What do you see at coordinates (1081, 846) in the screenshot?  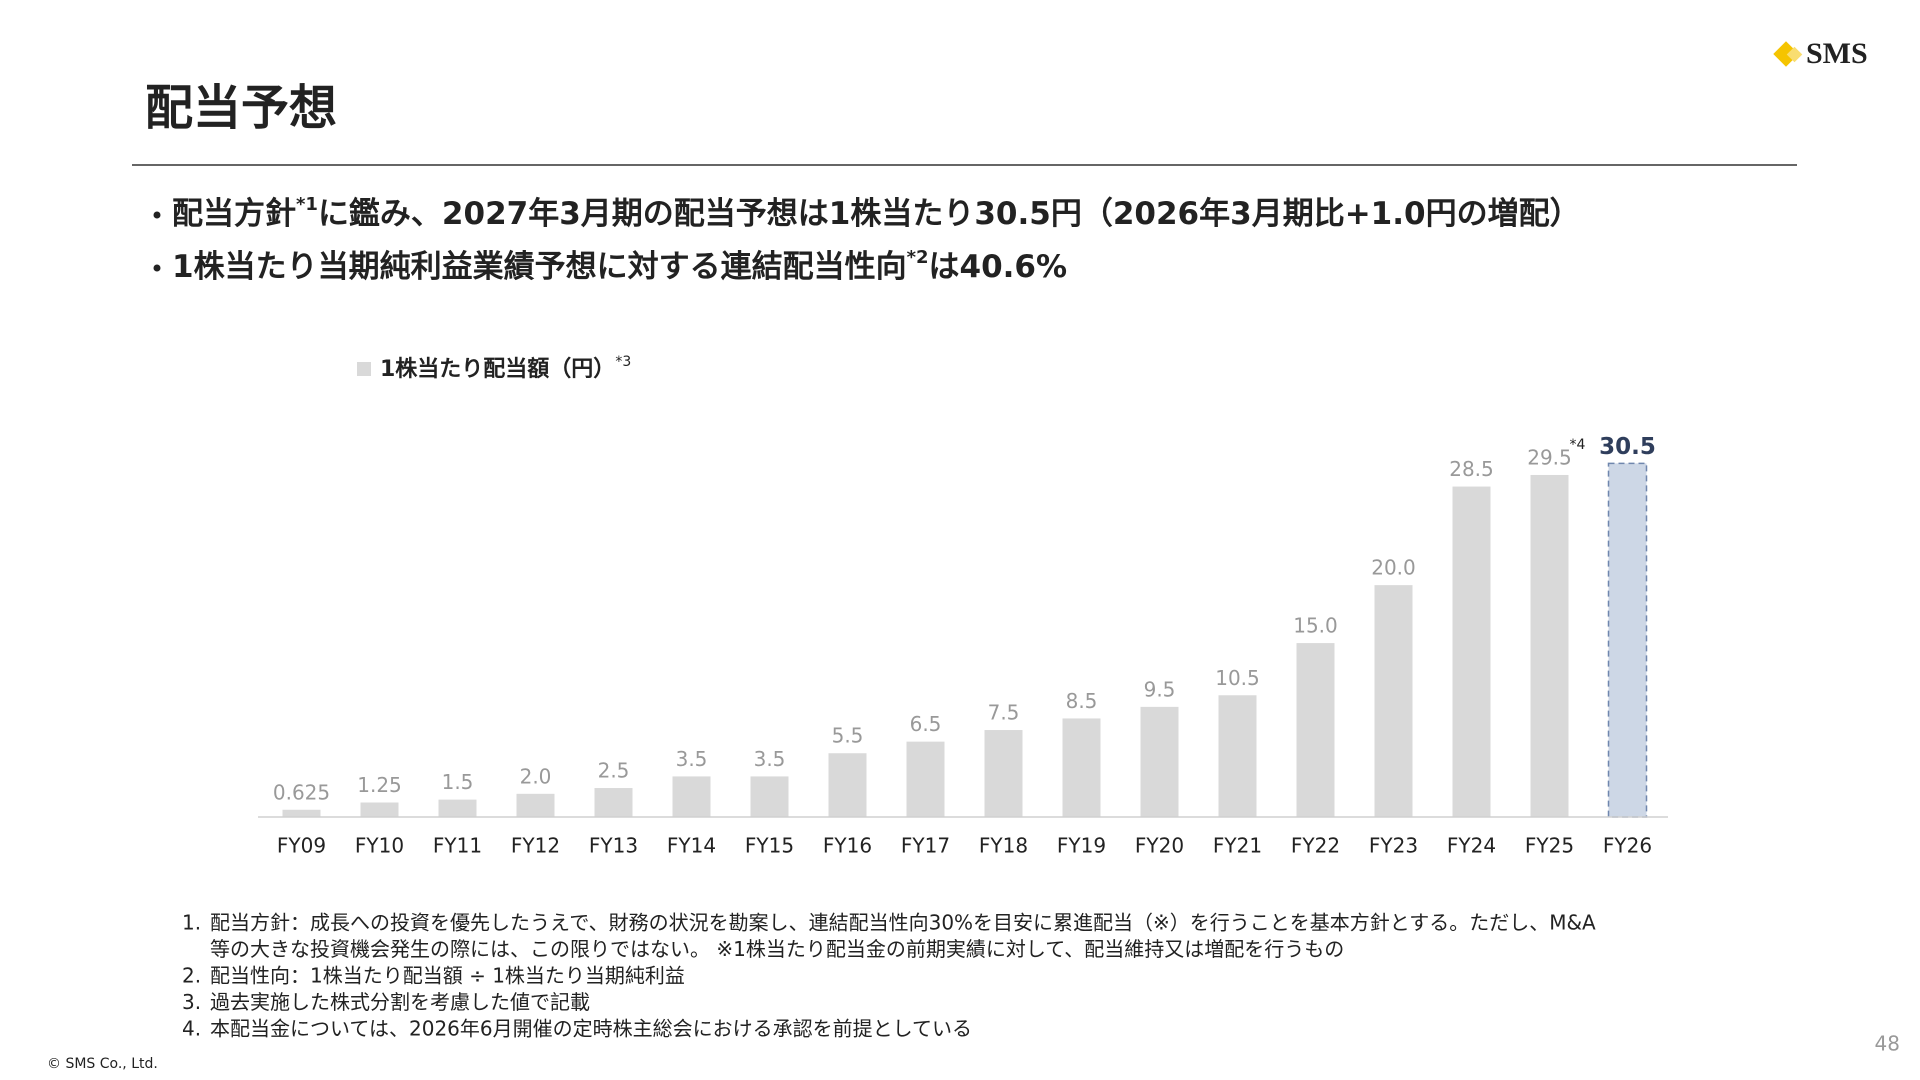 I see `x-tick-label: FY19` at bounding box center [1081, 846].